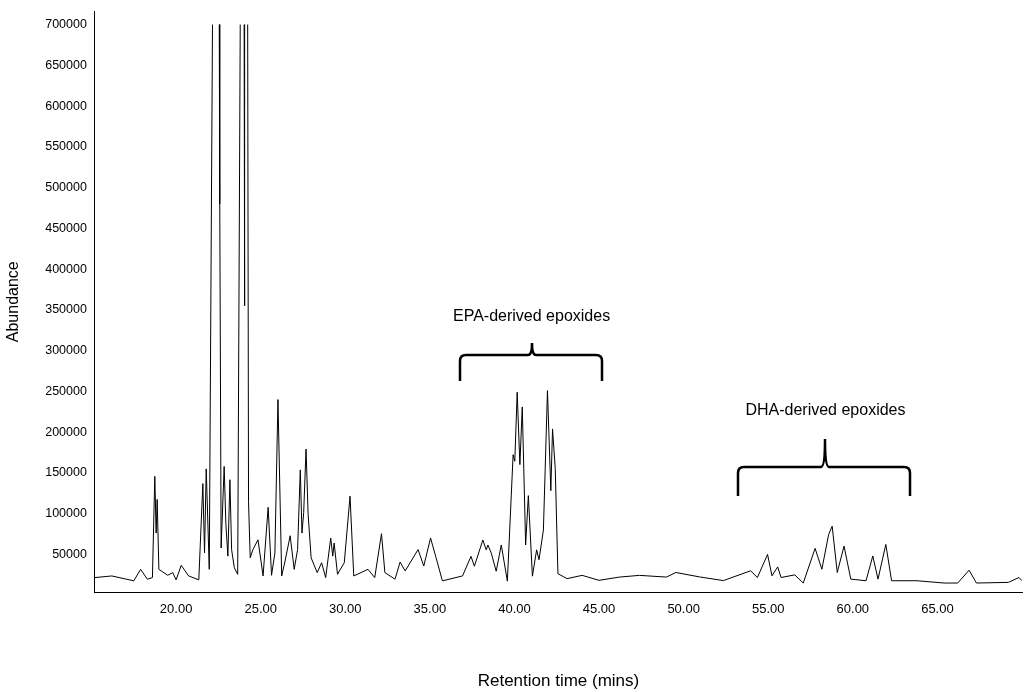 Image resolution: width=1030 pixels, height=692 pixels. I want to click on y-tick-label: 300000, so click(66, 350).